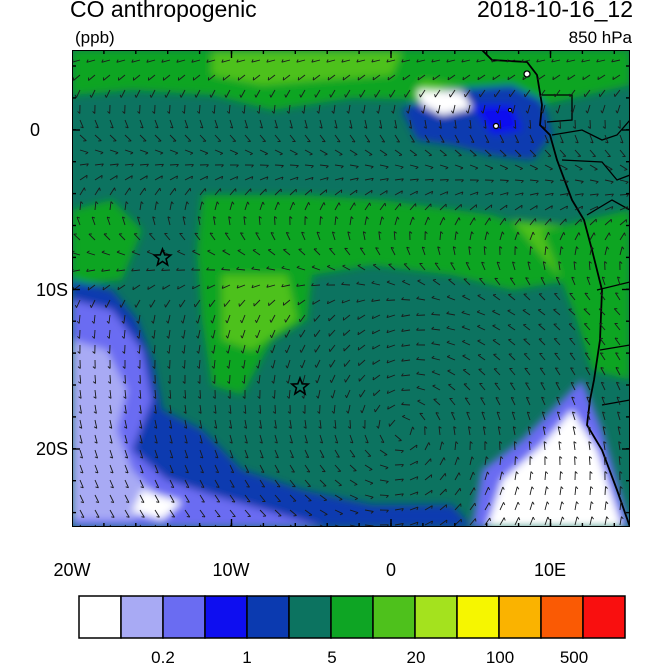 Image resolution: width=650 pixels, height=667 pixels. Describe the element at coordinates (163, 11) in the screenshot. I see `map-title: CO anthropogenic` at that location.